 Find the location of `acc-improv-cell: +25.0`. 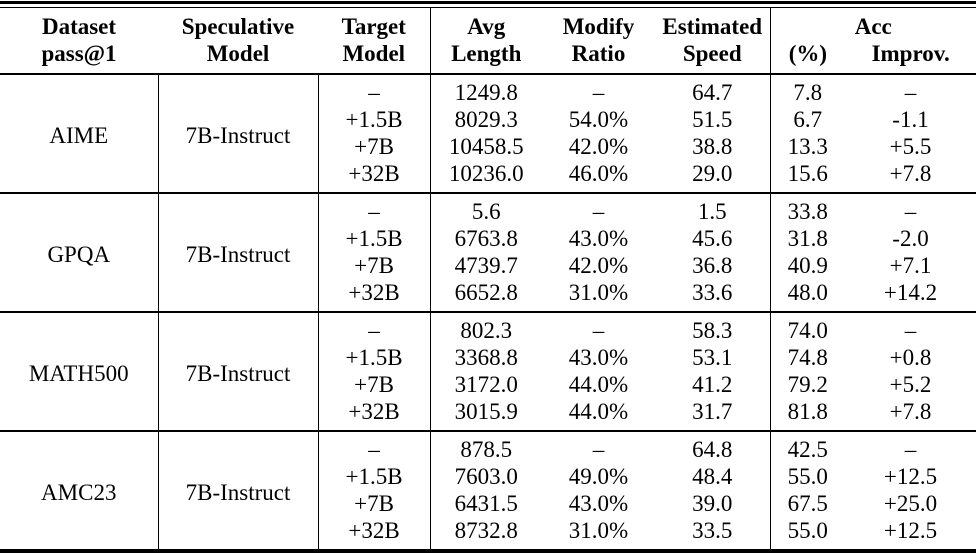

acc-improv-cell: +25.0 is located at coordinates (910, 503).